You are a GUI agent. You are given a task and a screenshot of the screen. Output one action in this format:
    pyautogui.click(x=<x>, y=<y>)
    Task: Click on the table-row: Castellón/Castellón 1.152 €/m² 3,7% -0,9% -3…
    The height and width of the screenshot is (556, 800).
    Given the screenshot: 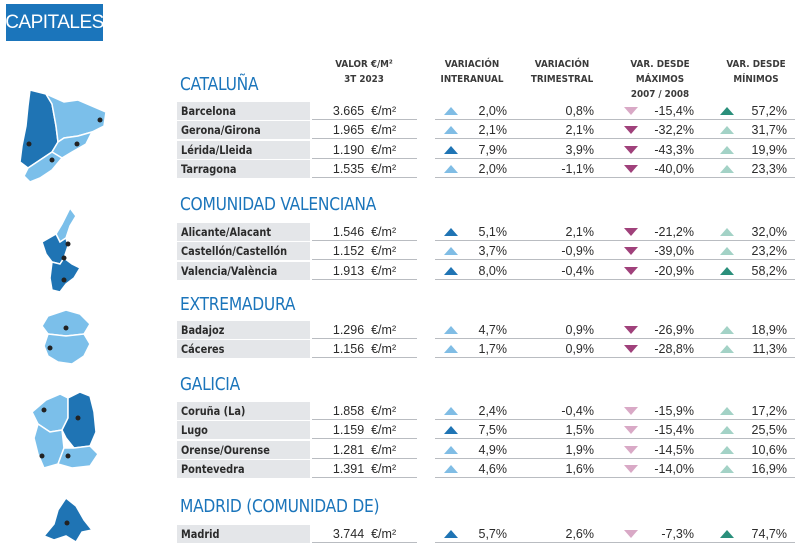 What is the action you would take?
    pyautogui.click(x=487, y=251)
    